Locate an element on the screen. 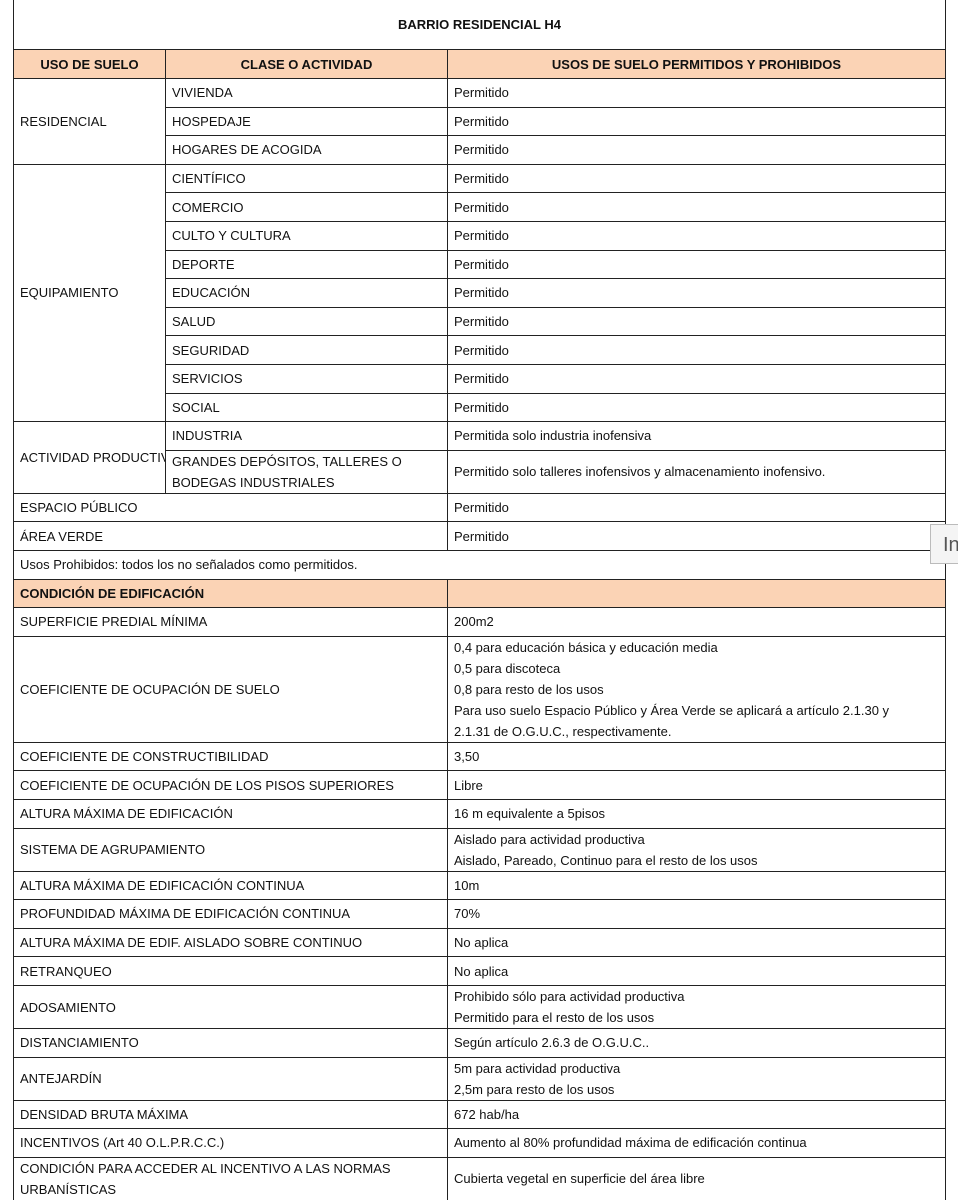  cell-text: BARRIO RESIDENCIAL H4 is located at coordinates (479, 24).